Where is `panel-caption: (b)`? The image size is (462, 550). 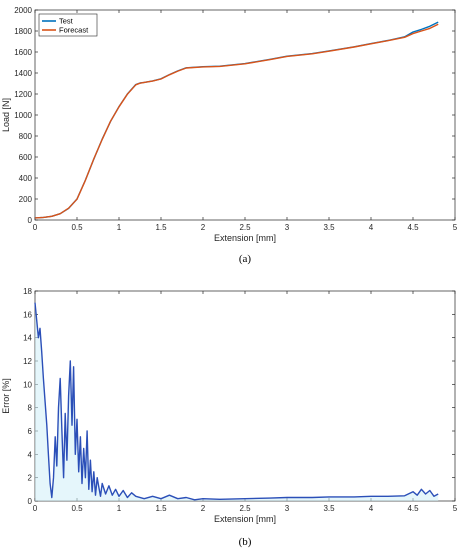 panel-caption: (b) is located at coordinates (245, 542).